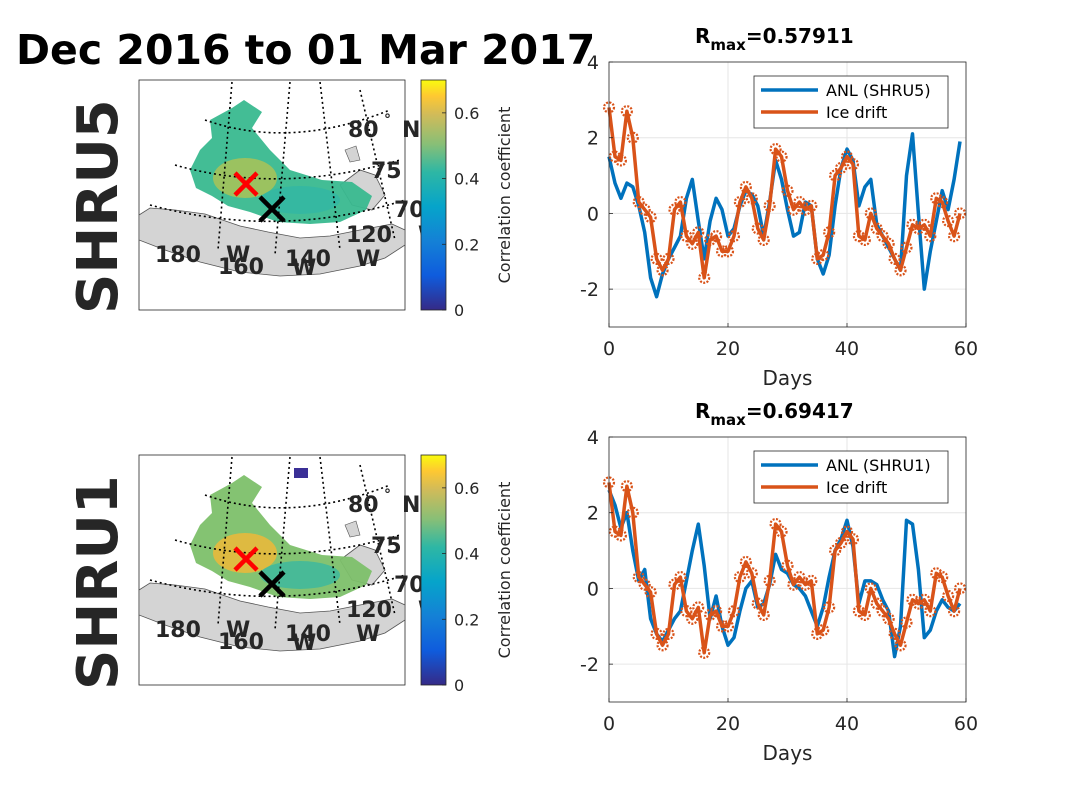 Image resolution: width=1067 pixels, height=791 pixels. I want to click on lat-label-70: 70, so click(409, 585).